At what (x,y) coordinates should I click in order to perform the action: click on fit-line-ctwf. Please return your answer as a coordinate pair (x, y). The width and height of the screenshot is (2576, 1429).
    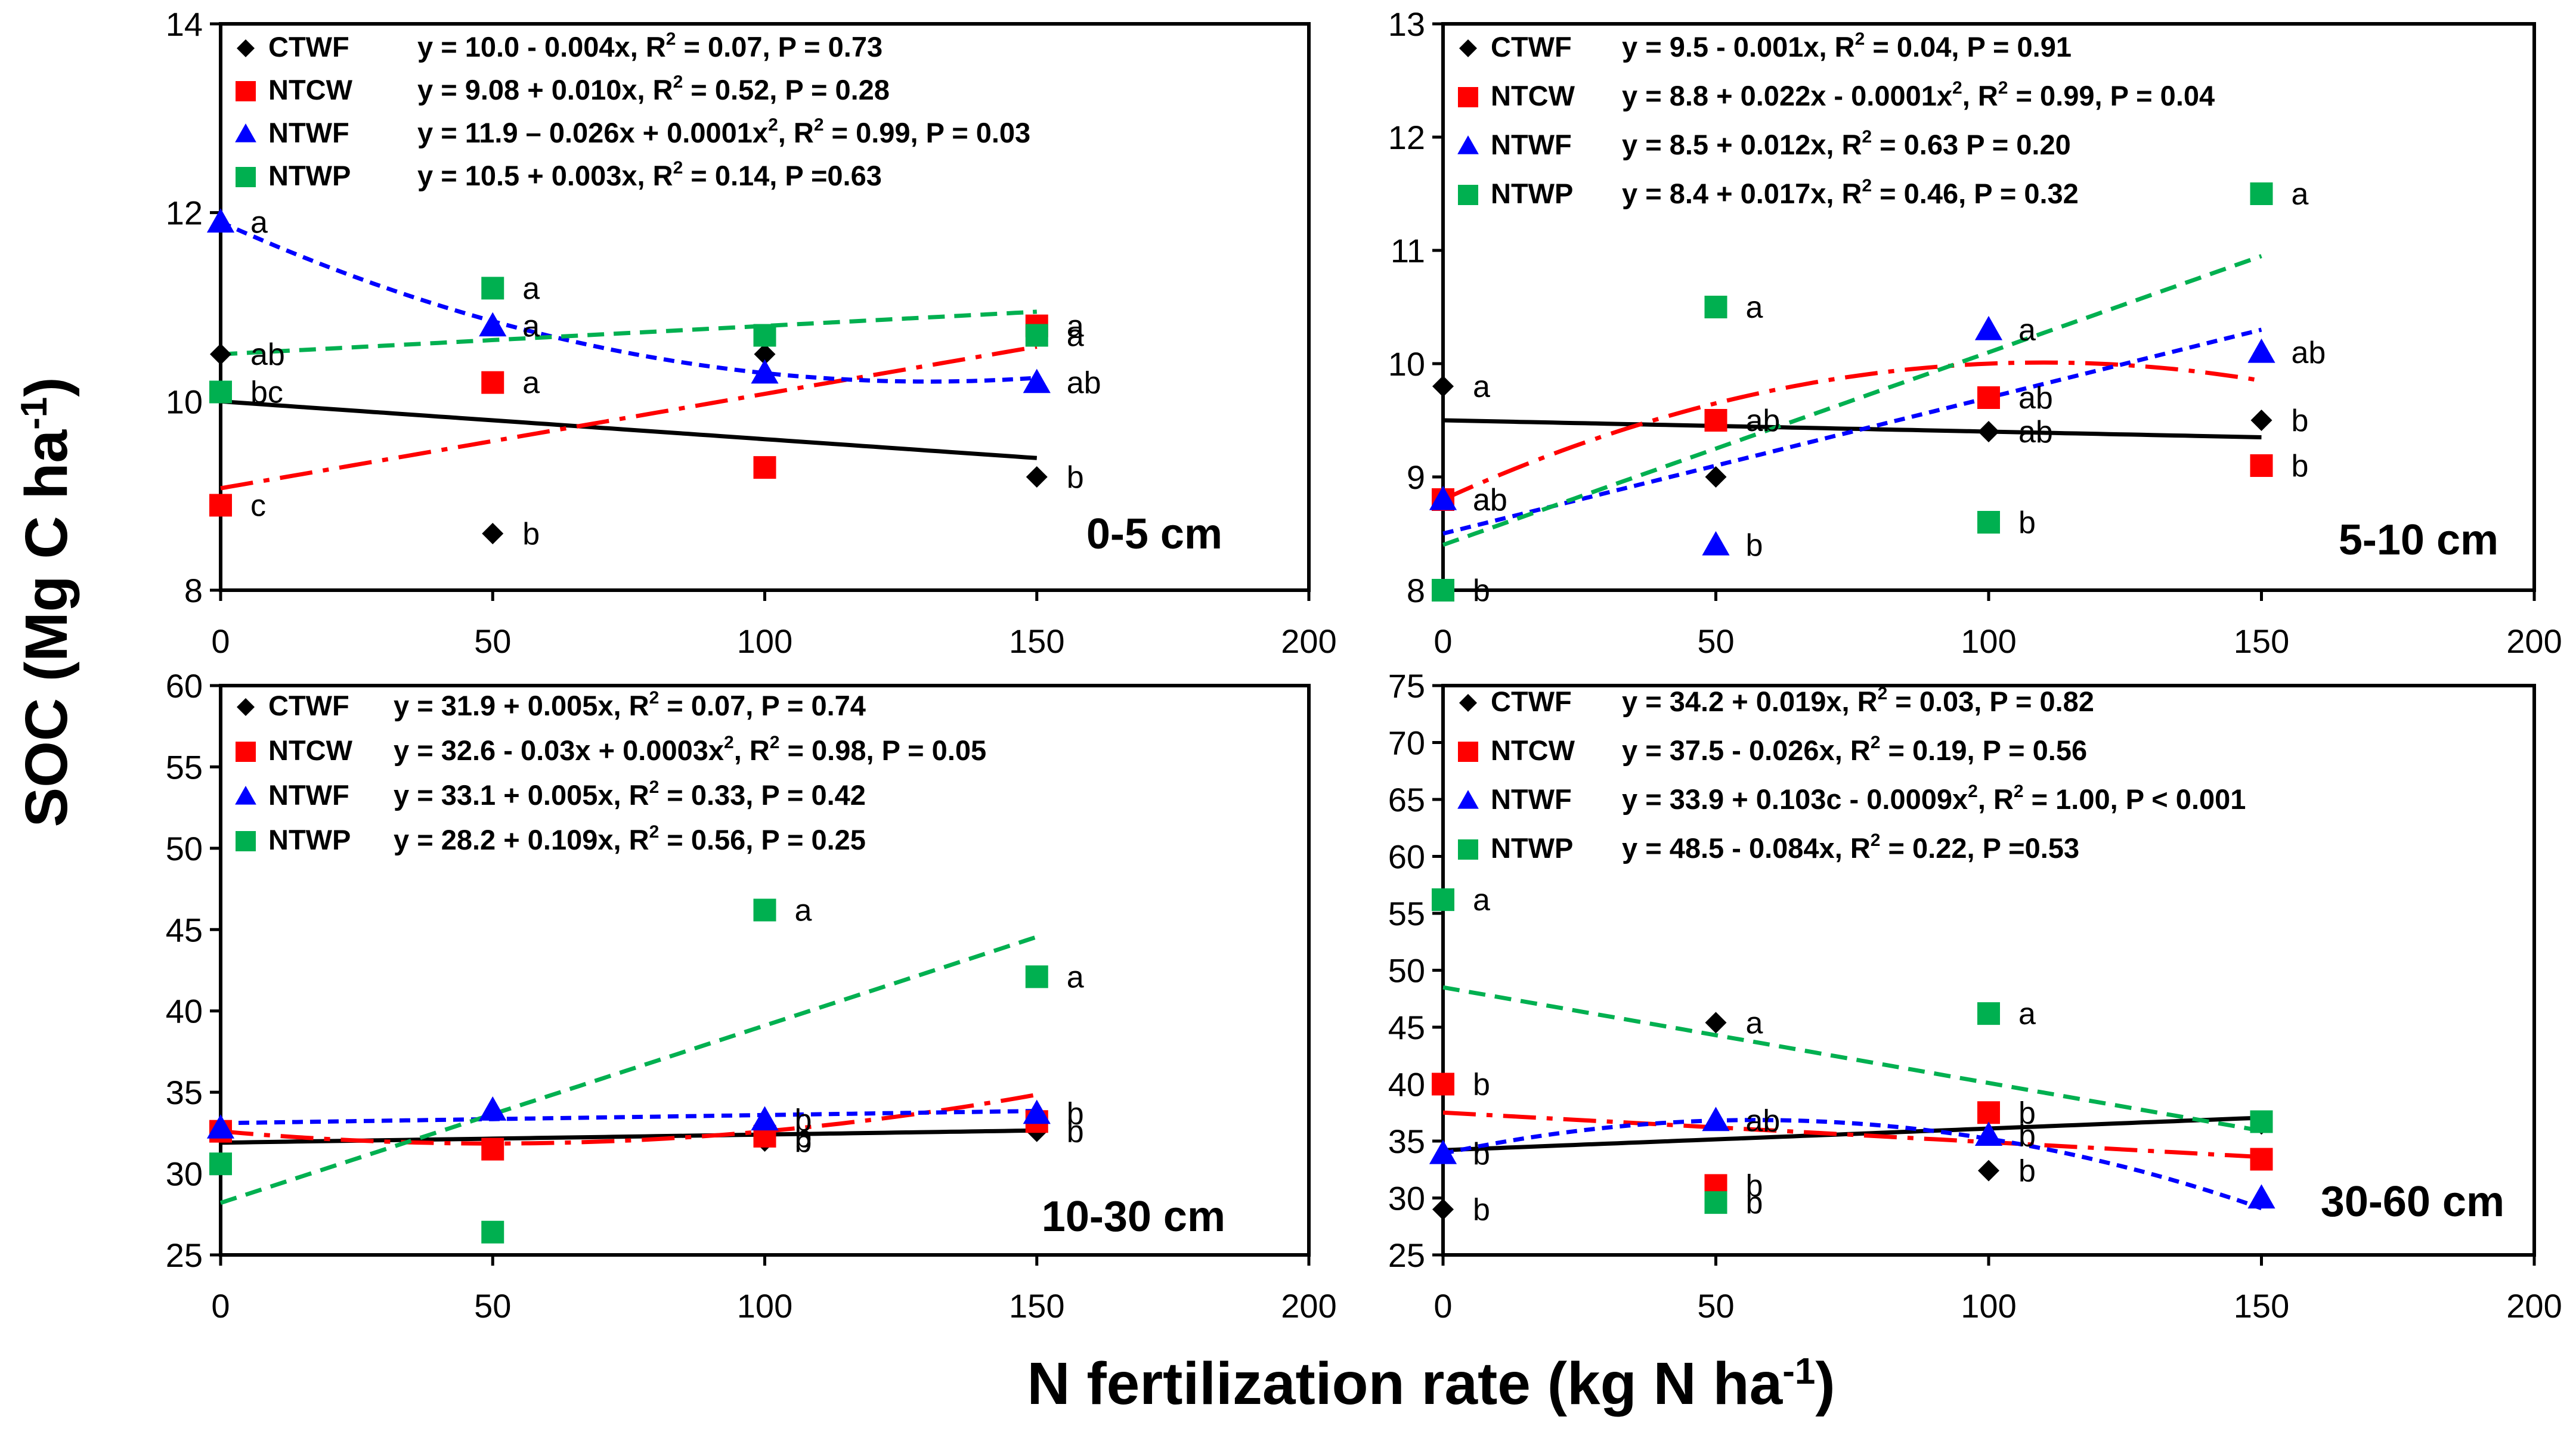
    Looking at the image, I should click on (1852, 428).